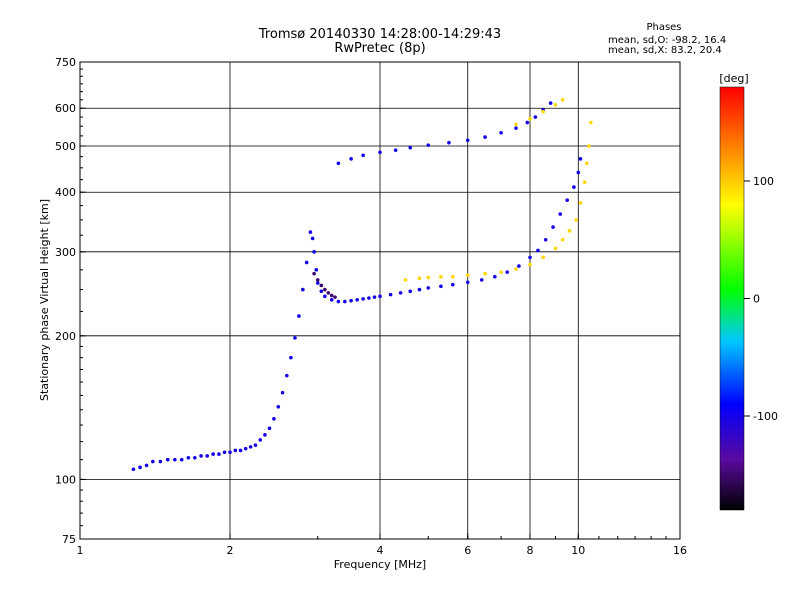  Describe the element at coordinates (732, 298) in the screenshot. I see `colorbar` at that location.